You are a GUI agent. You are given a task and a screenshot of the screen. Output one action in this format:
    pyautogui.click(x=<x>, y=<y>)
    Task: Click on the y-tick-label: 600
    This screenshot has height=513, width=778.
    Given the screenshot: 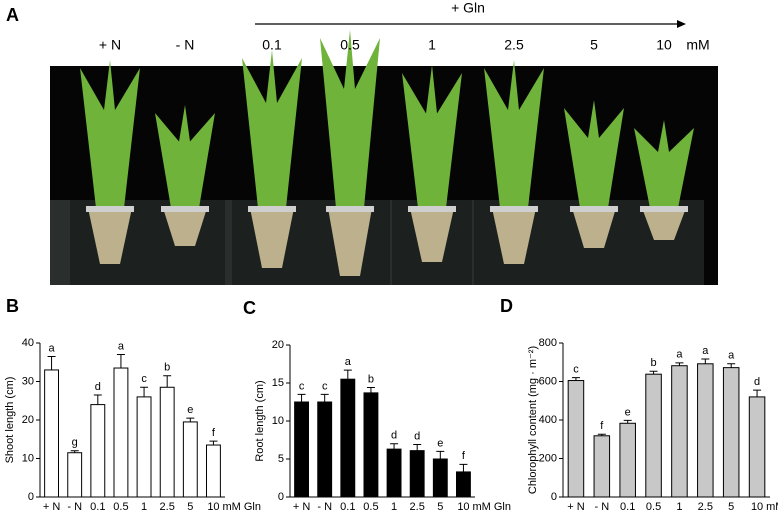 What is the action you would take?
    pyautogui.click(x=548, y=381)
    